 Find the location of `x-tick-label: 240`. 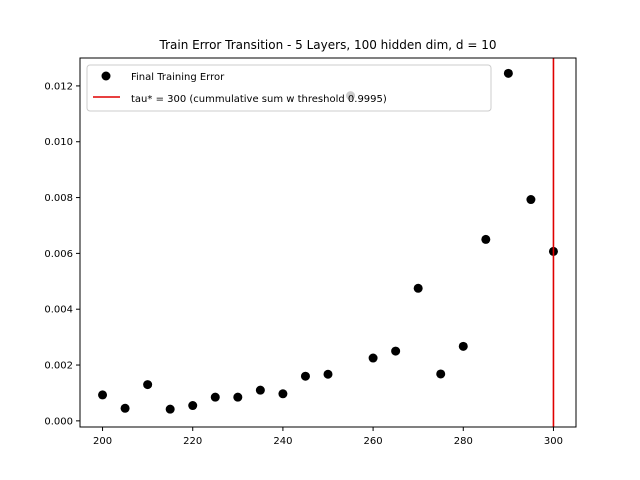

x-tick-label: 240 is located at coordinates (282, 441).